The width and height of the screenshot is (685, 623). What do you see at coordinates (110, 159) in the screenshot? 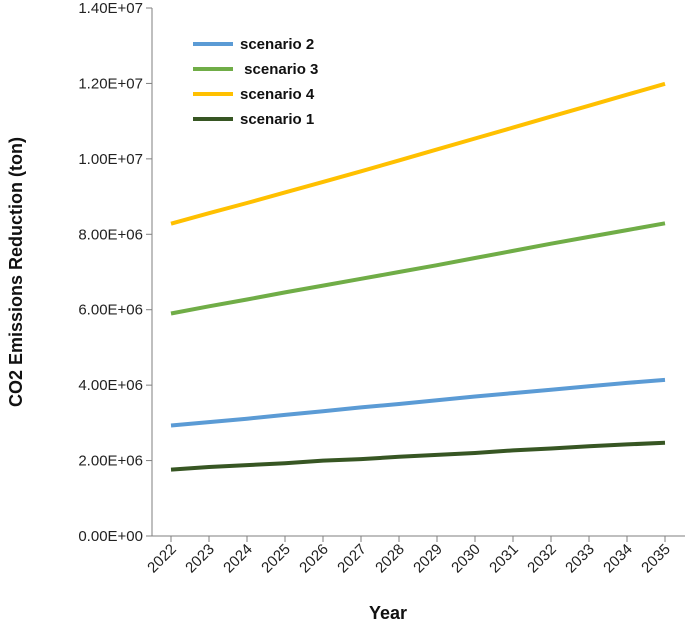
I see `y-tick-label: 1.00E+07` at bounding box center [110, 159].